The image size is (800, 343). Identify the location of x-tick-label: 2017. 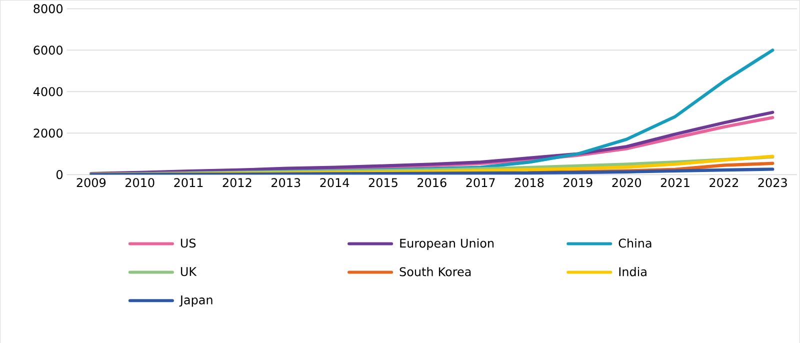
(480, 182).